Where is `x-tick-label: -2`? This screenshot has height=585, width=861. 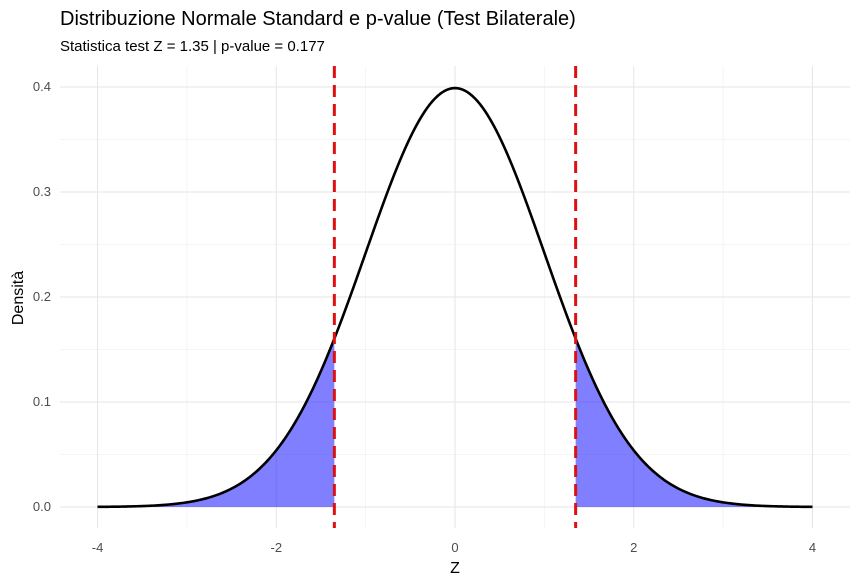
x-tick-label: -2 is located at coordinates (276, 547).